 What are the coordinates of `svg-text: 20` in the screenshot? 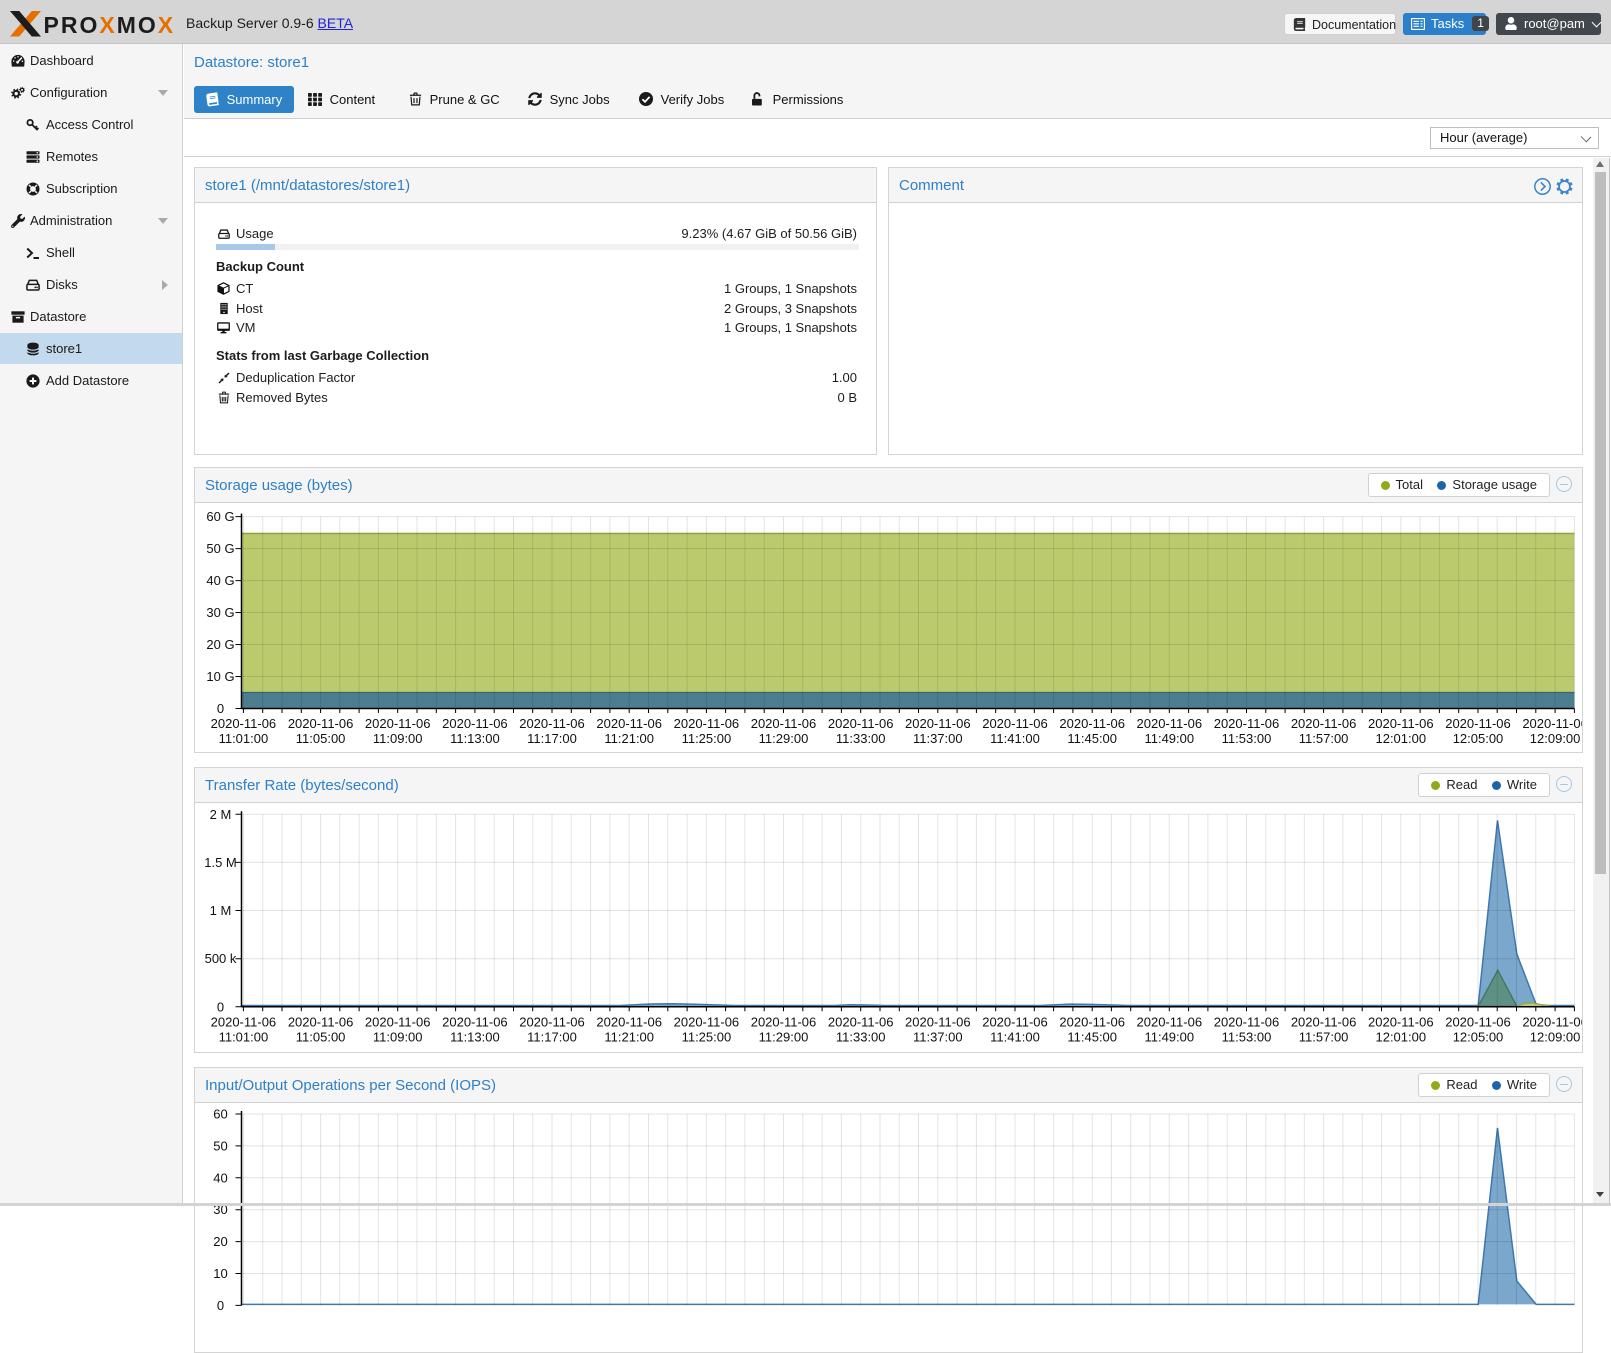 It's located at (220, 1241).